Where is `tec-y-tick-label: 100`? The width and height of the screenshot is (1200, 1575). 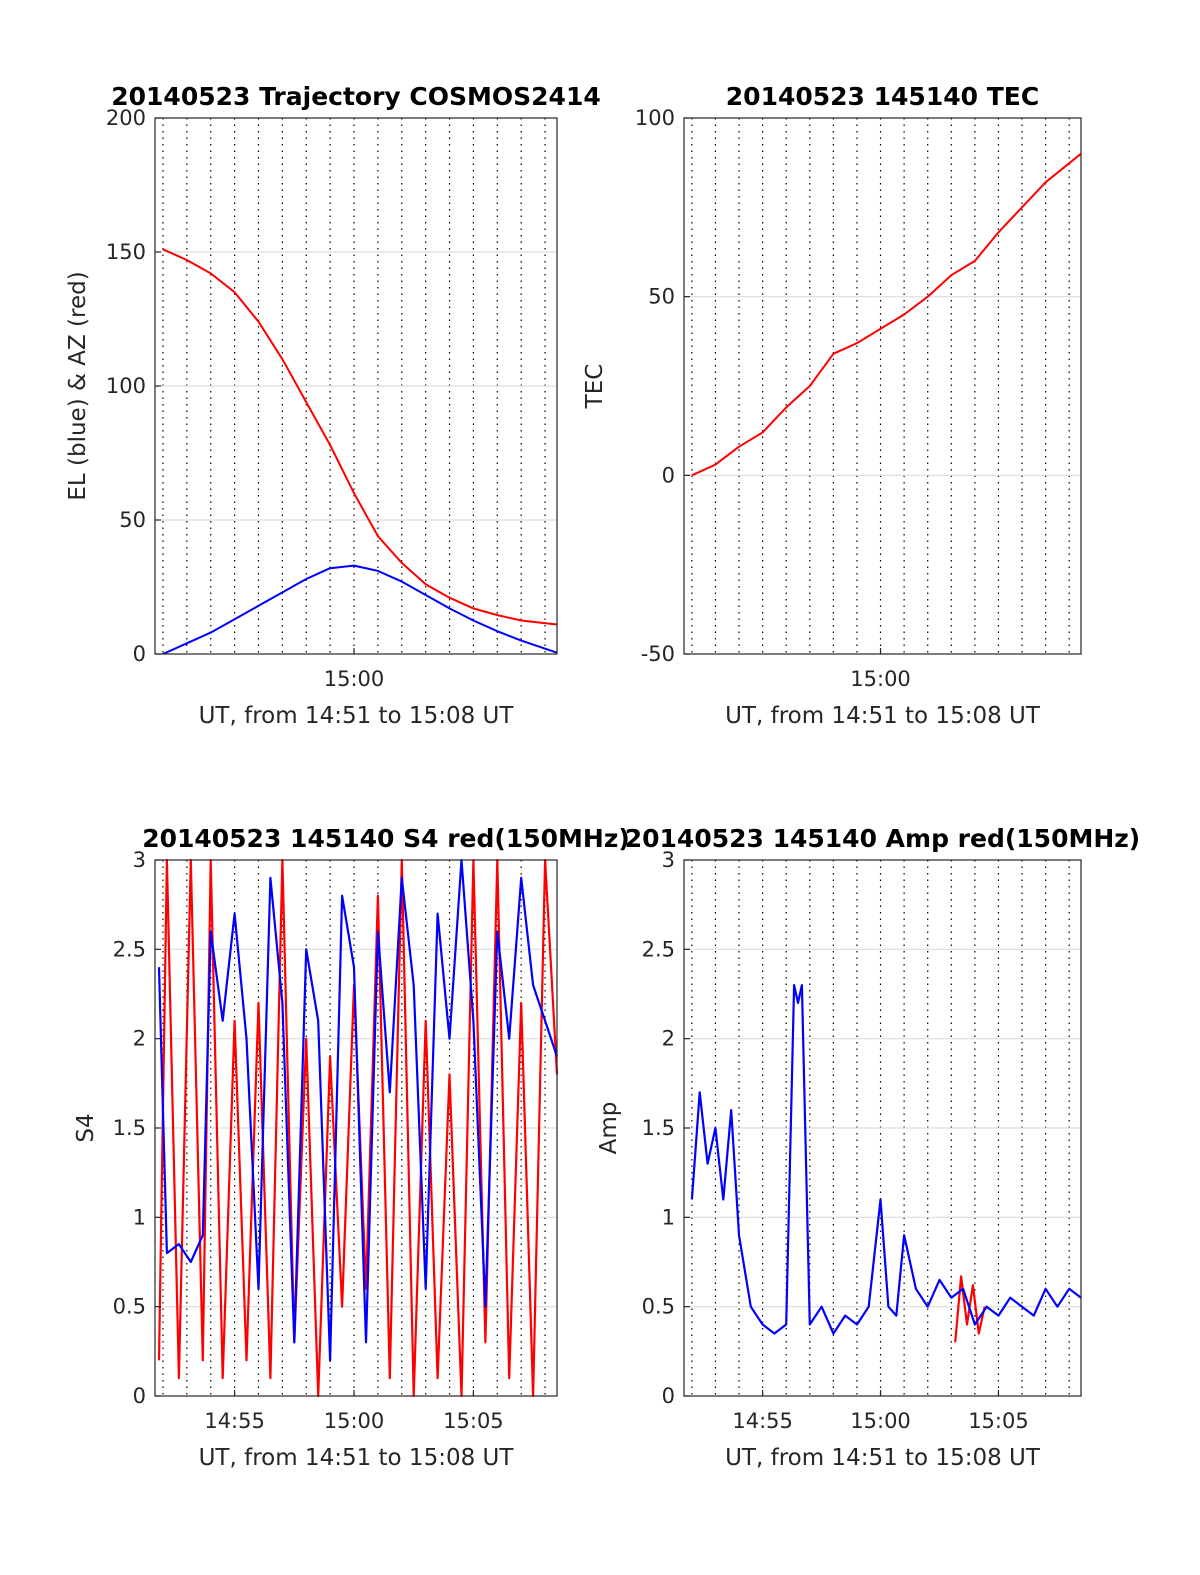
tec-y-tick-label: 100 is located at coordinates (655, 118).